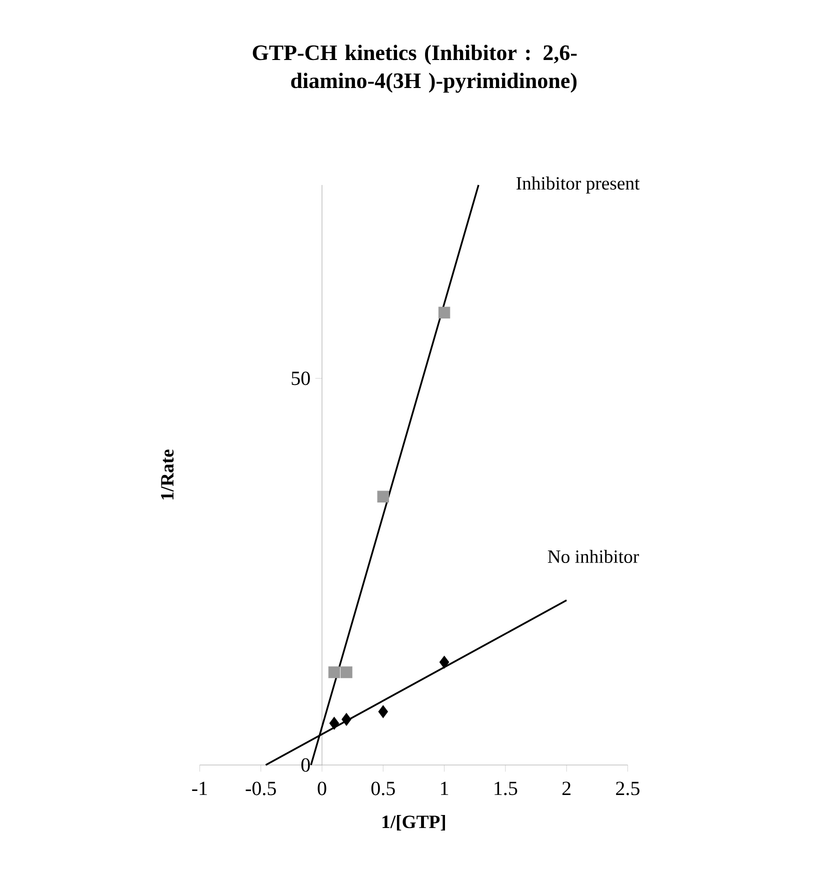  Describe the element at coordinates (261, 789) in the screenshot. I see `x-tick-label: -0.5` at that location.